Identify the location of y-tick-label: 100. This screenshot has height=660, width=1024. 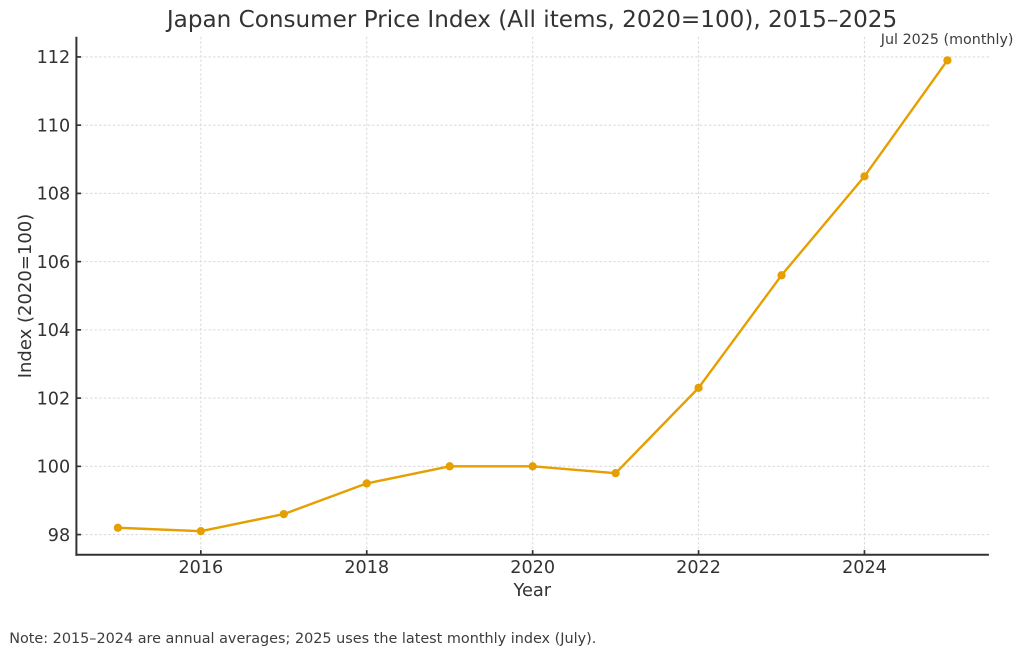
(54, 468).